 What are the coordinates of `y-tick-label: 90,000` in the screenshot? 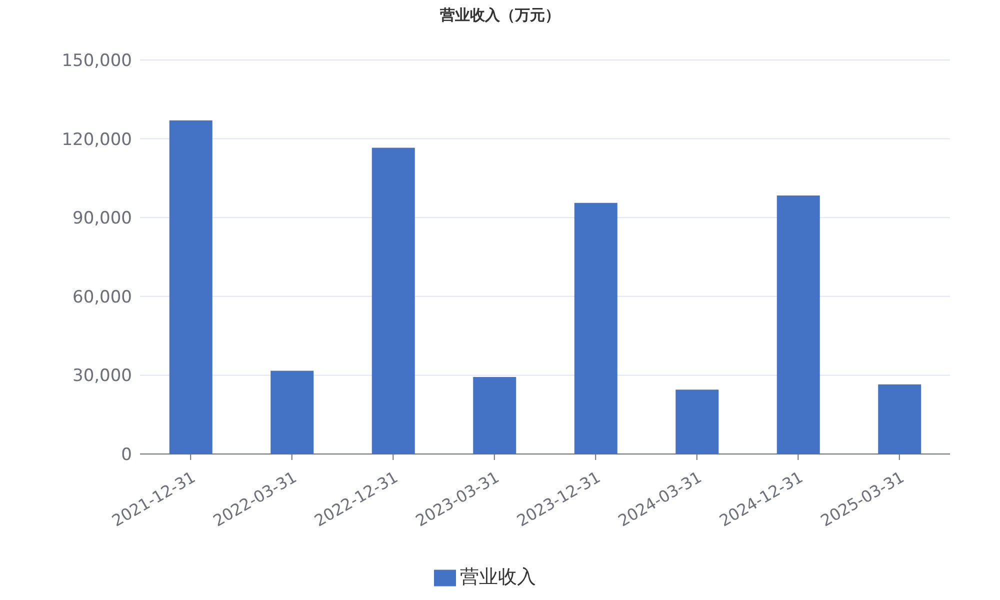 It's located at (102, 218).